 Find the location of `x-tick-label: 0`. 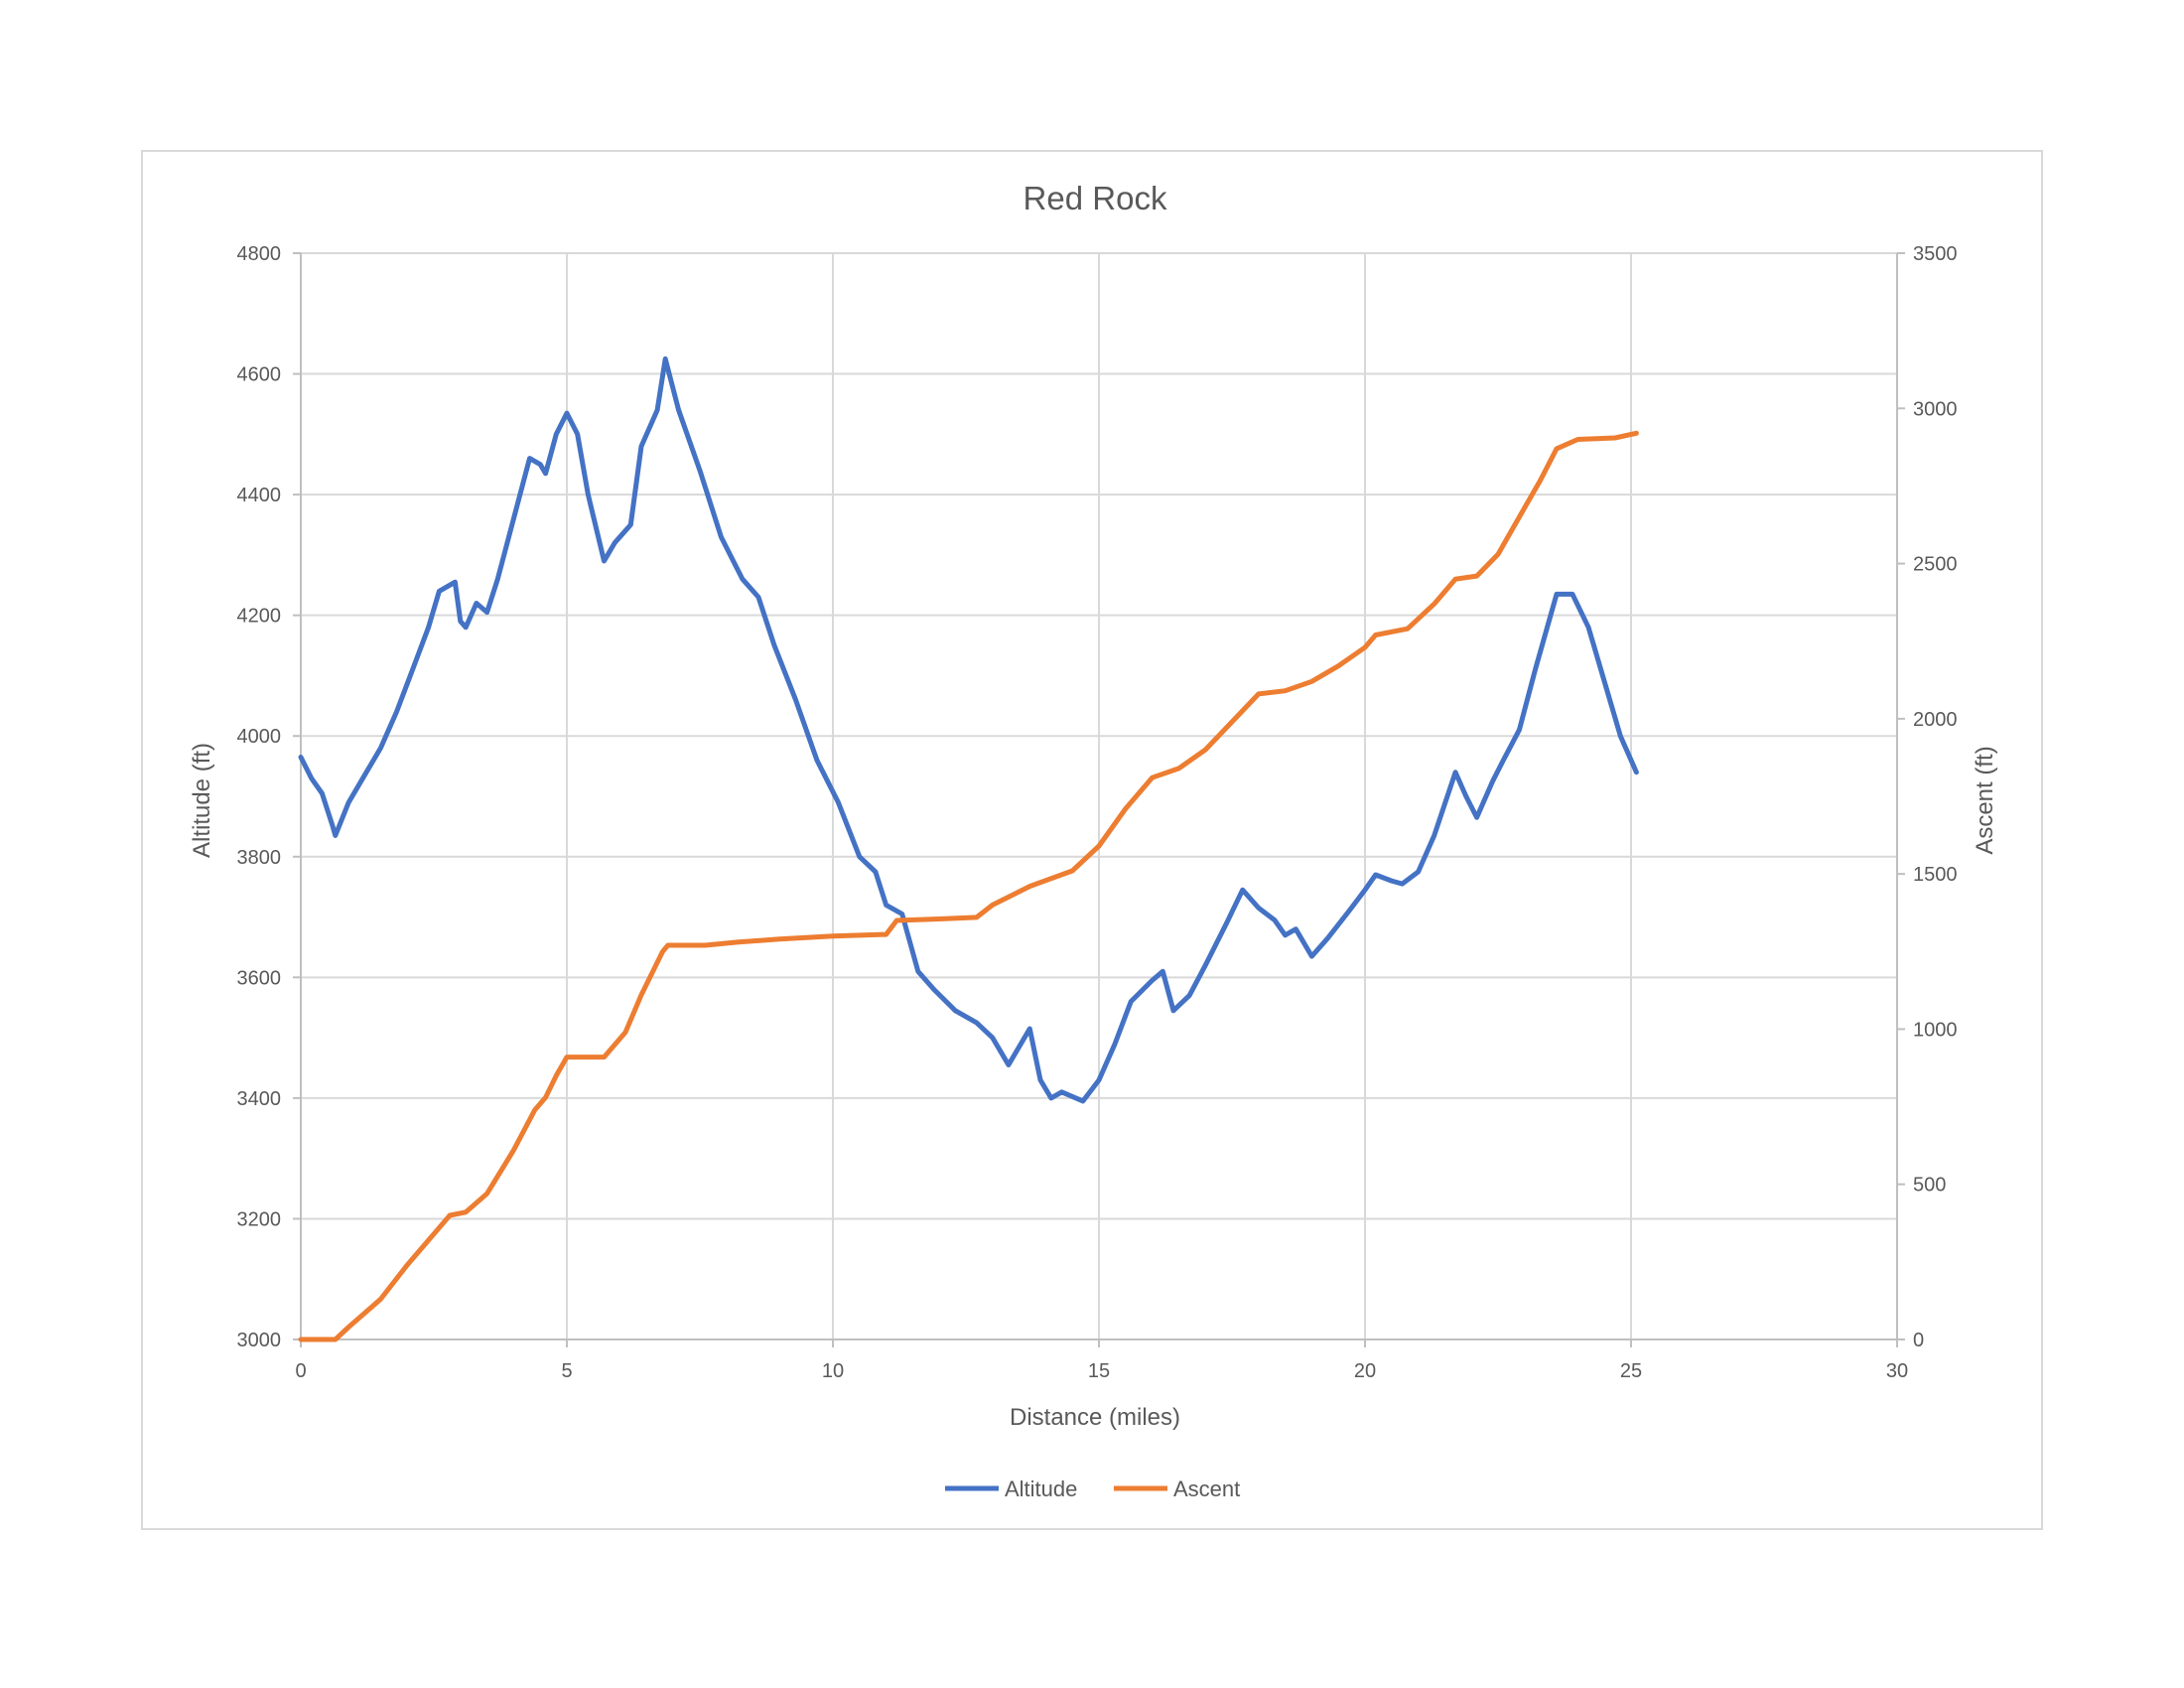

x-tick-label: 0 is located at coordinates (300, 1371).